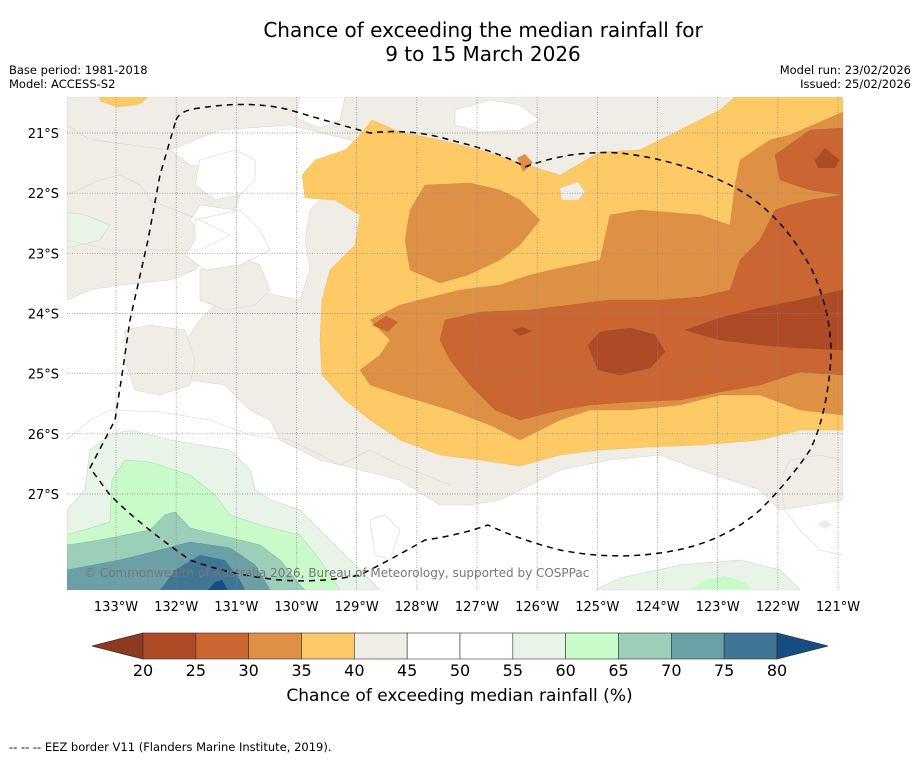  I want to click on y-tick-label: 23°S, so click(43, 254).